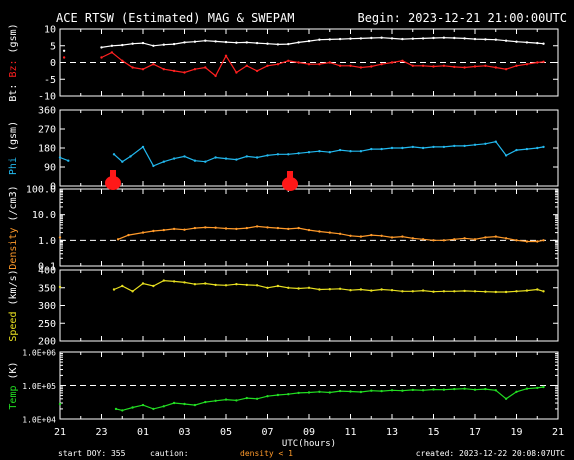 The image size is (574, 460). I want to click on speed-ytick-label: 300, so click(47, 306).